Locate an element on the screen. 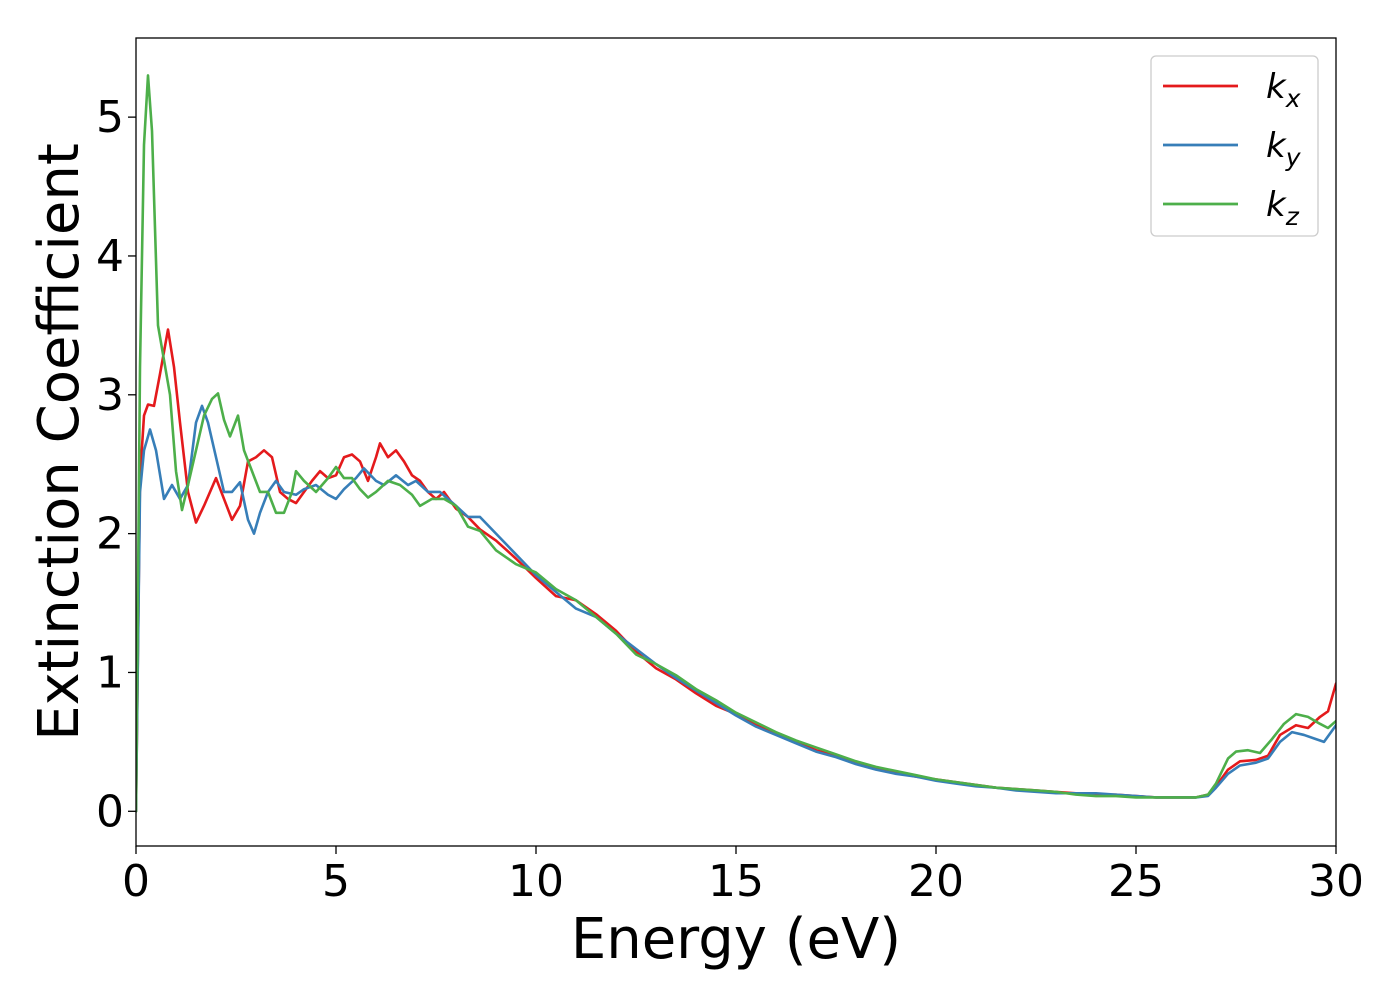 This screenshot has width=1400, height=1000. x-tick-label: 15 is located at coordinates (736, 881).